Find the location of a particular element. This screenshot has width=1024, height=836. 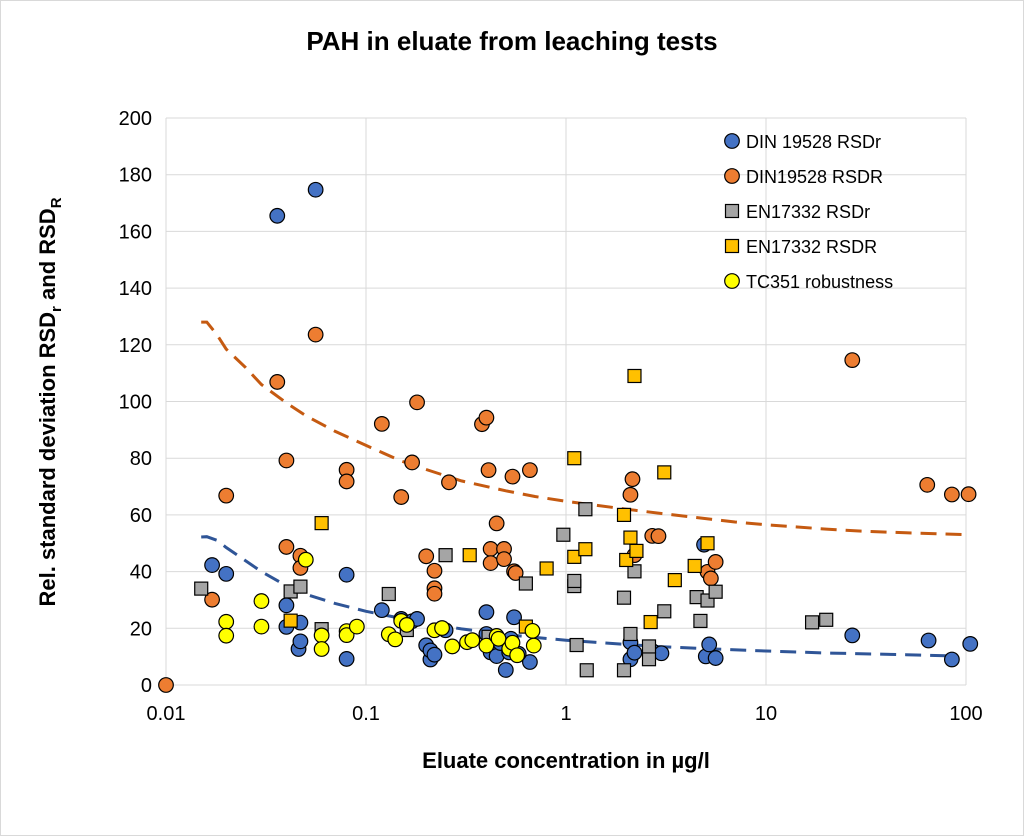

x-axis-title: Eluate concentration in µg/l is located at coordinates (566, 760).